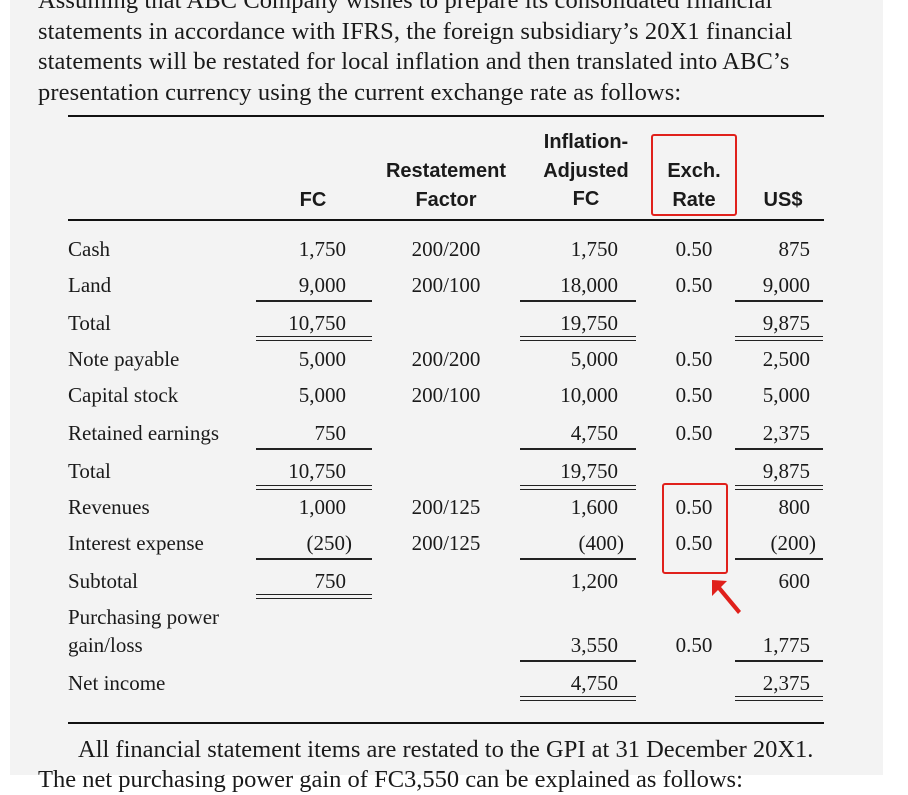  Describe the element at coordinates (794, 581) in the screenshot. I see `cell-usd: 600` at that location.